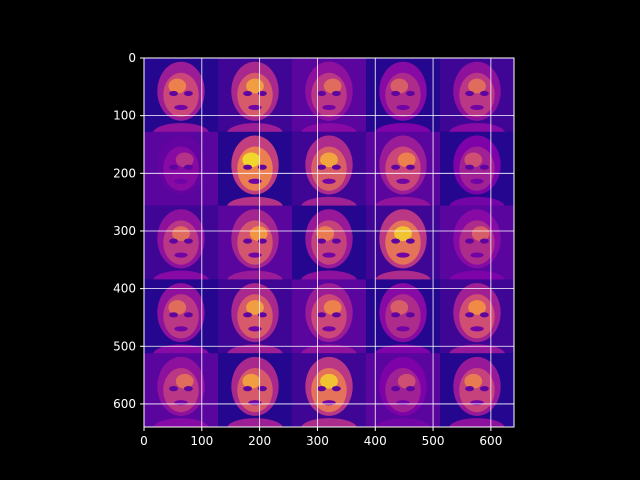  I want to click on y-tick-label: 0, so click(132, 58).